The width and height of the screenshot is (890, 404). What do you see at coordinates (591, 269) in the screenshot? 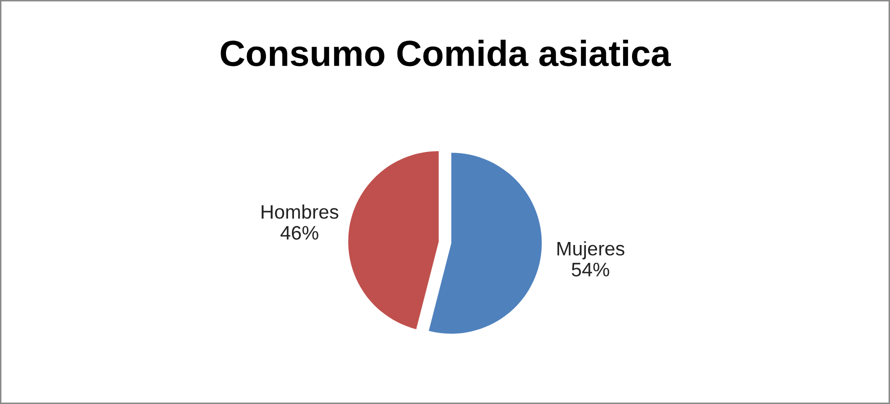
I see `data-label: 54%` at bounding box center [591, 269].